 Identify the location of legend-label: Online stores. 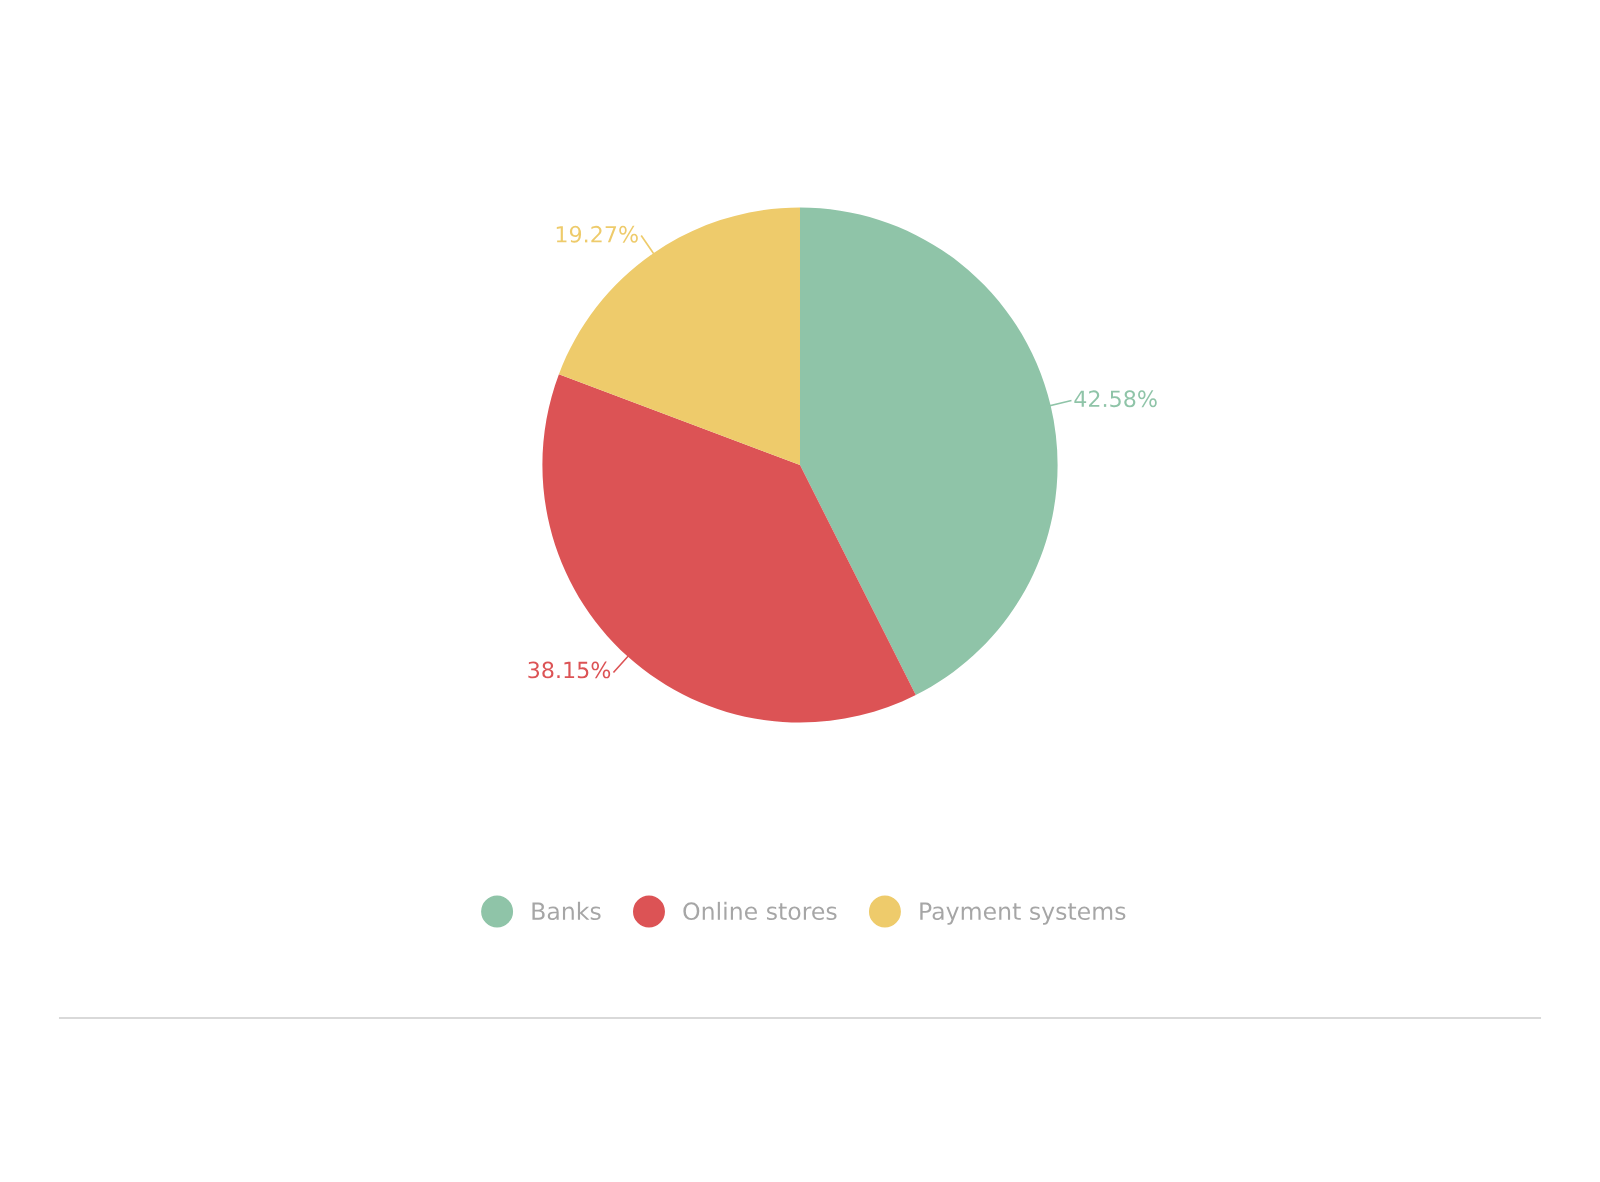
(760, 911).